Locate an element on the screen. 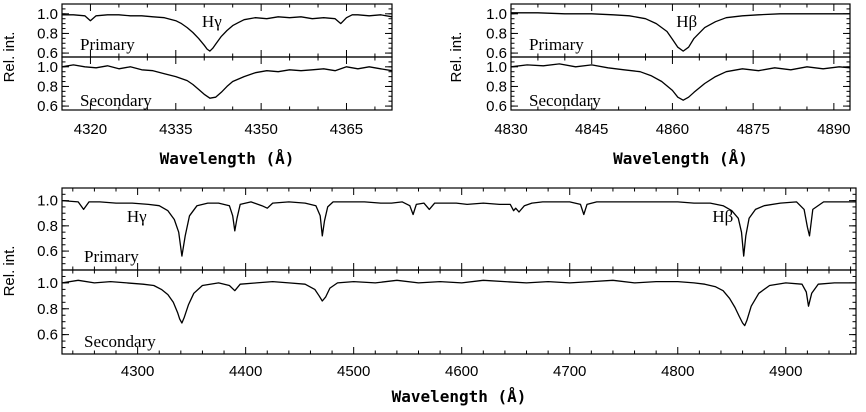 This screenshot has width=866, height=412. x-tick-label: 4500 is located at coordinates (353, 371).